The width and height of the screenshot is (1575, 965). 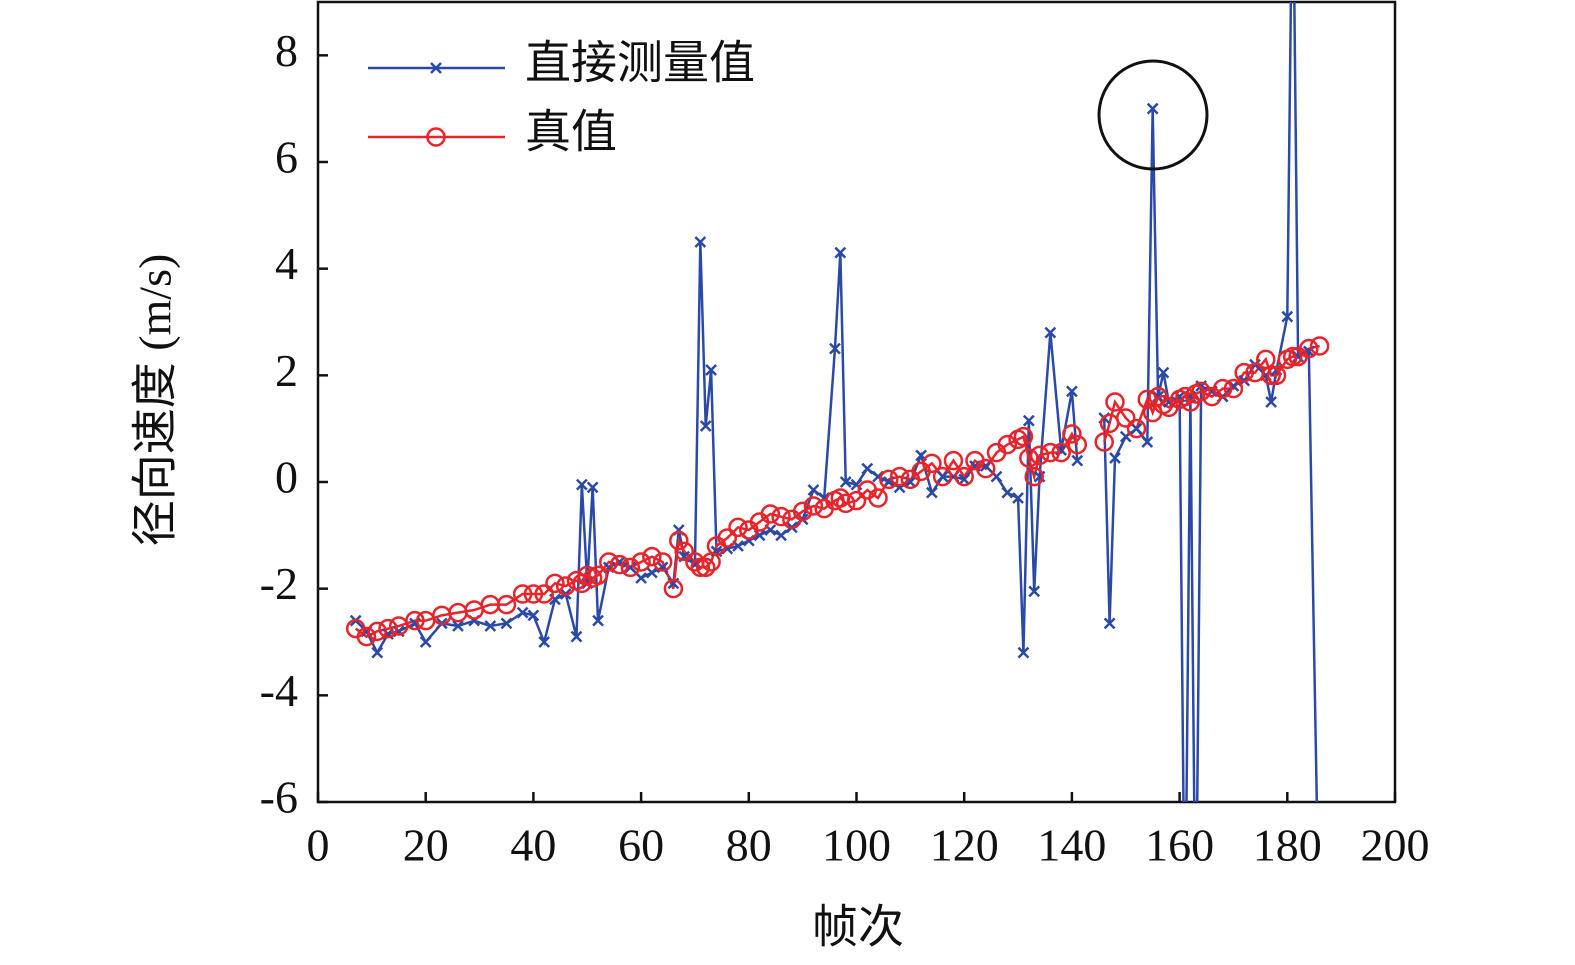 I want to click on x-tick-label: 120, so click(x=964, y=845).